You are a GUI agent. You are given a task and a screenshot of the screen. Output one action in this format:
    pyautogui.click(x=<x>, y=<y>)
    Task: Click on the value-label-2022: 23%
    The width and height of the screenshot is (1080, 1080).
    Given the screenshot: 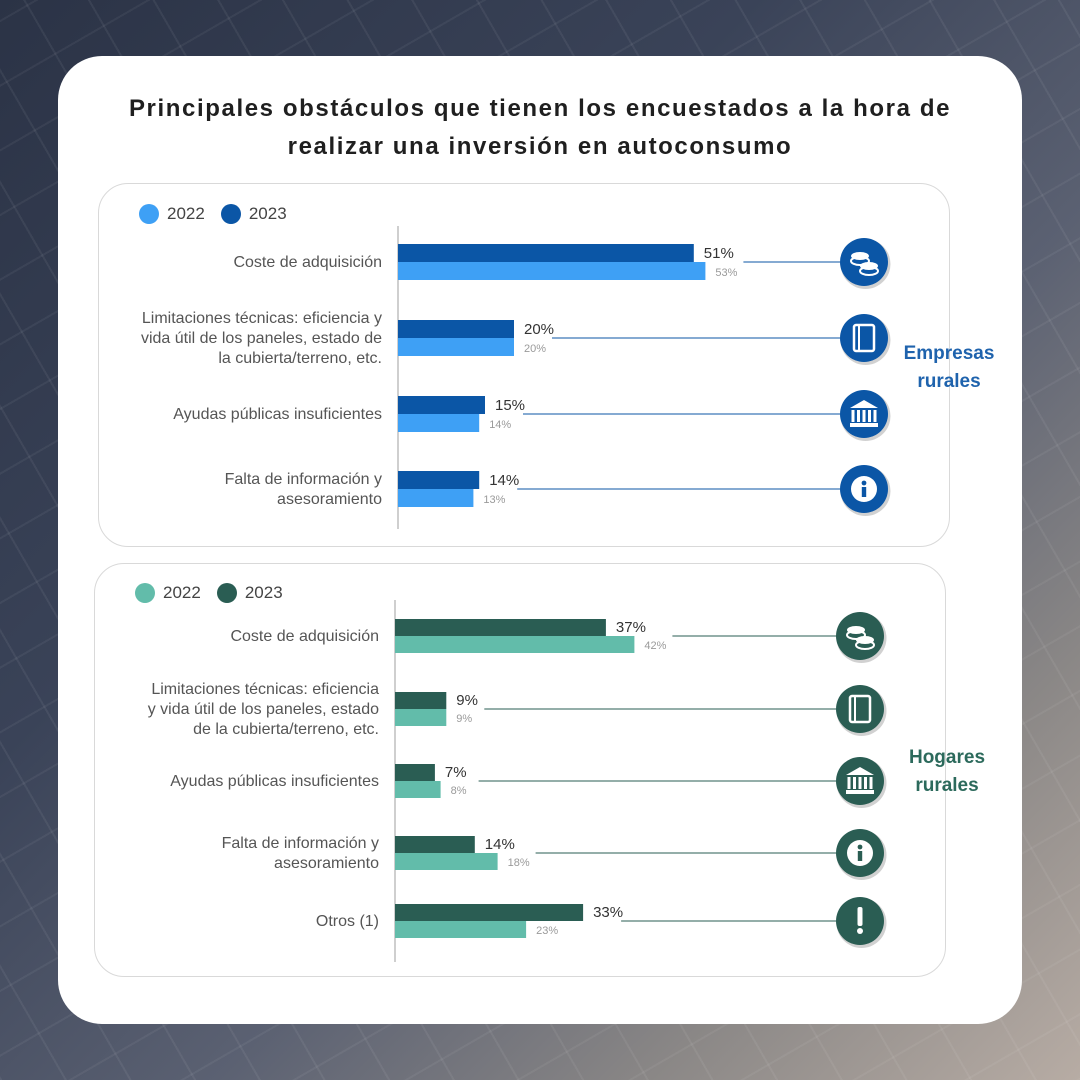 What is the action you would take?
    pyautogui.click(x=547, y=931)
    